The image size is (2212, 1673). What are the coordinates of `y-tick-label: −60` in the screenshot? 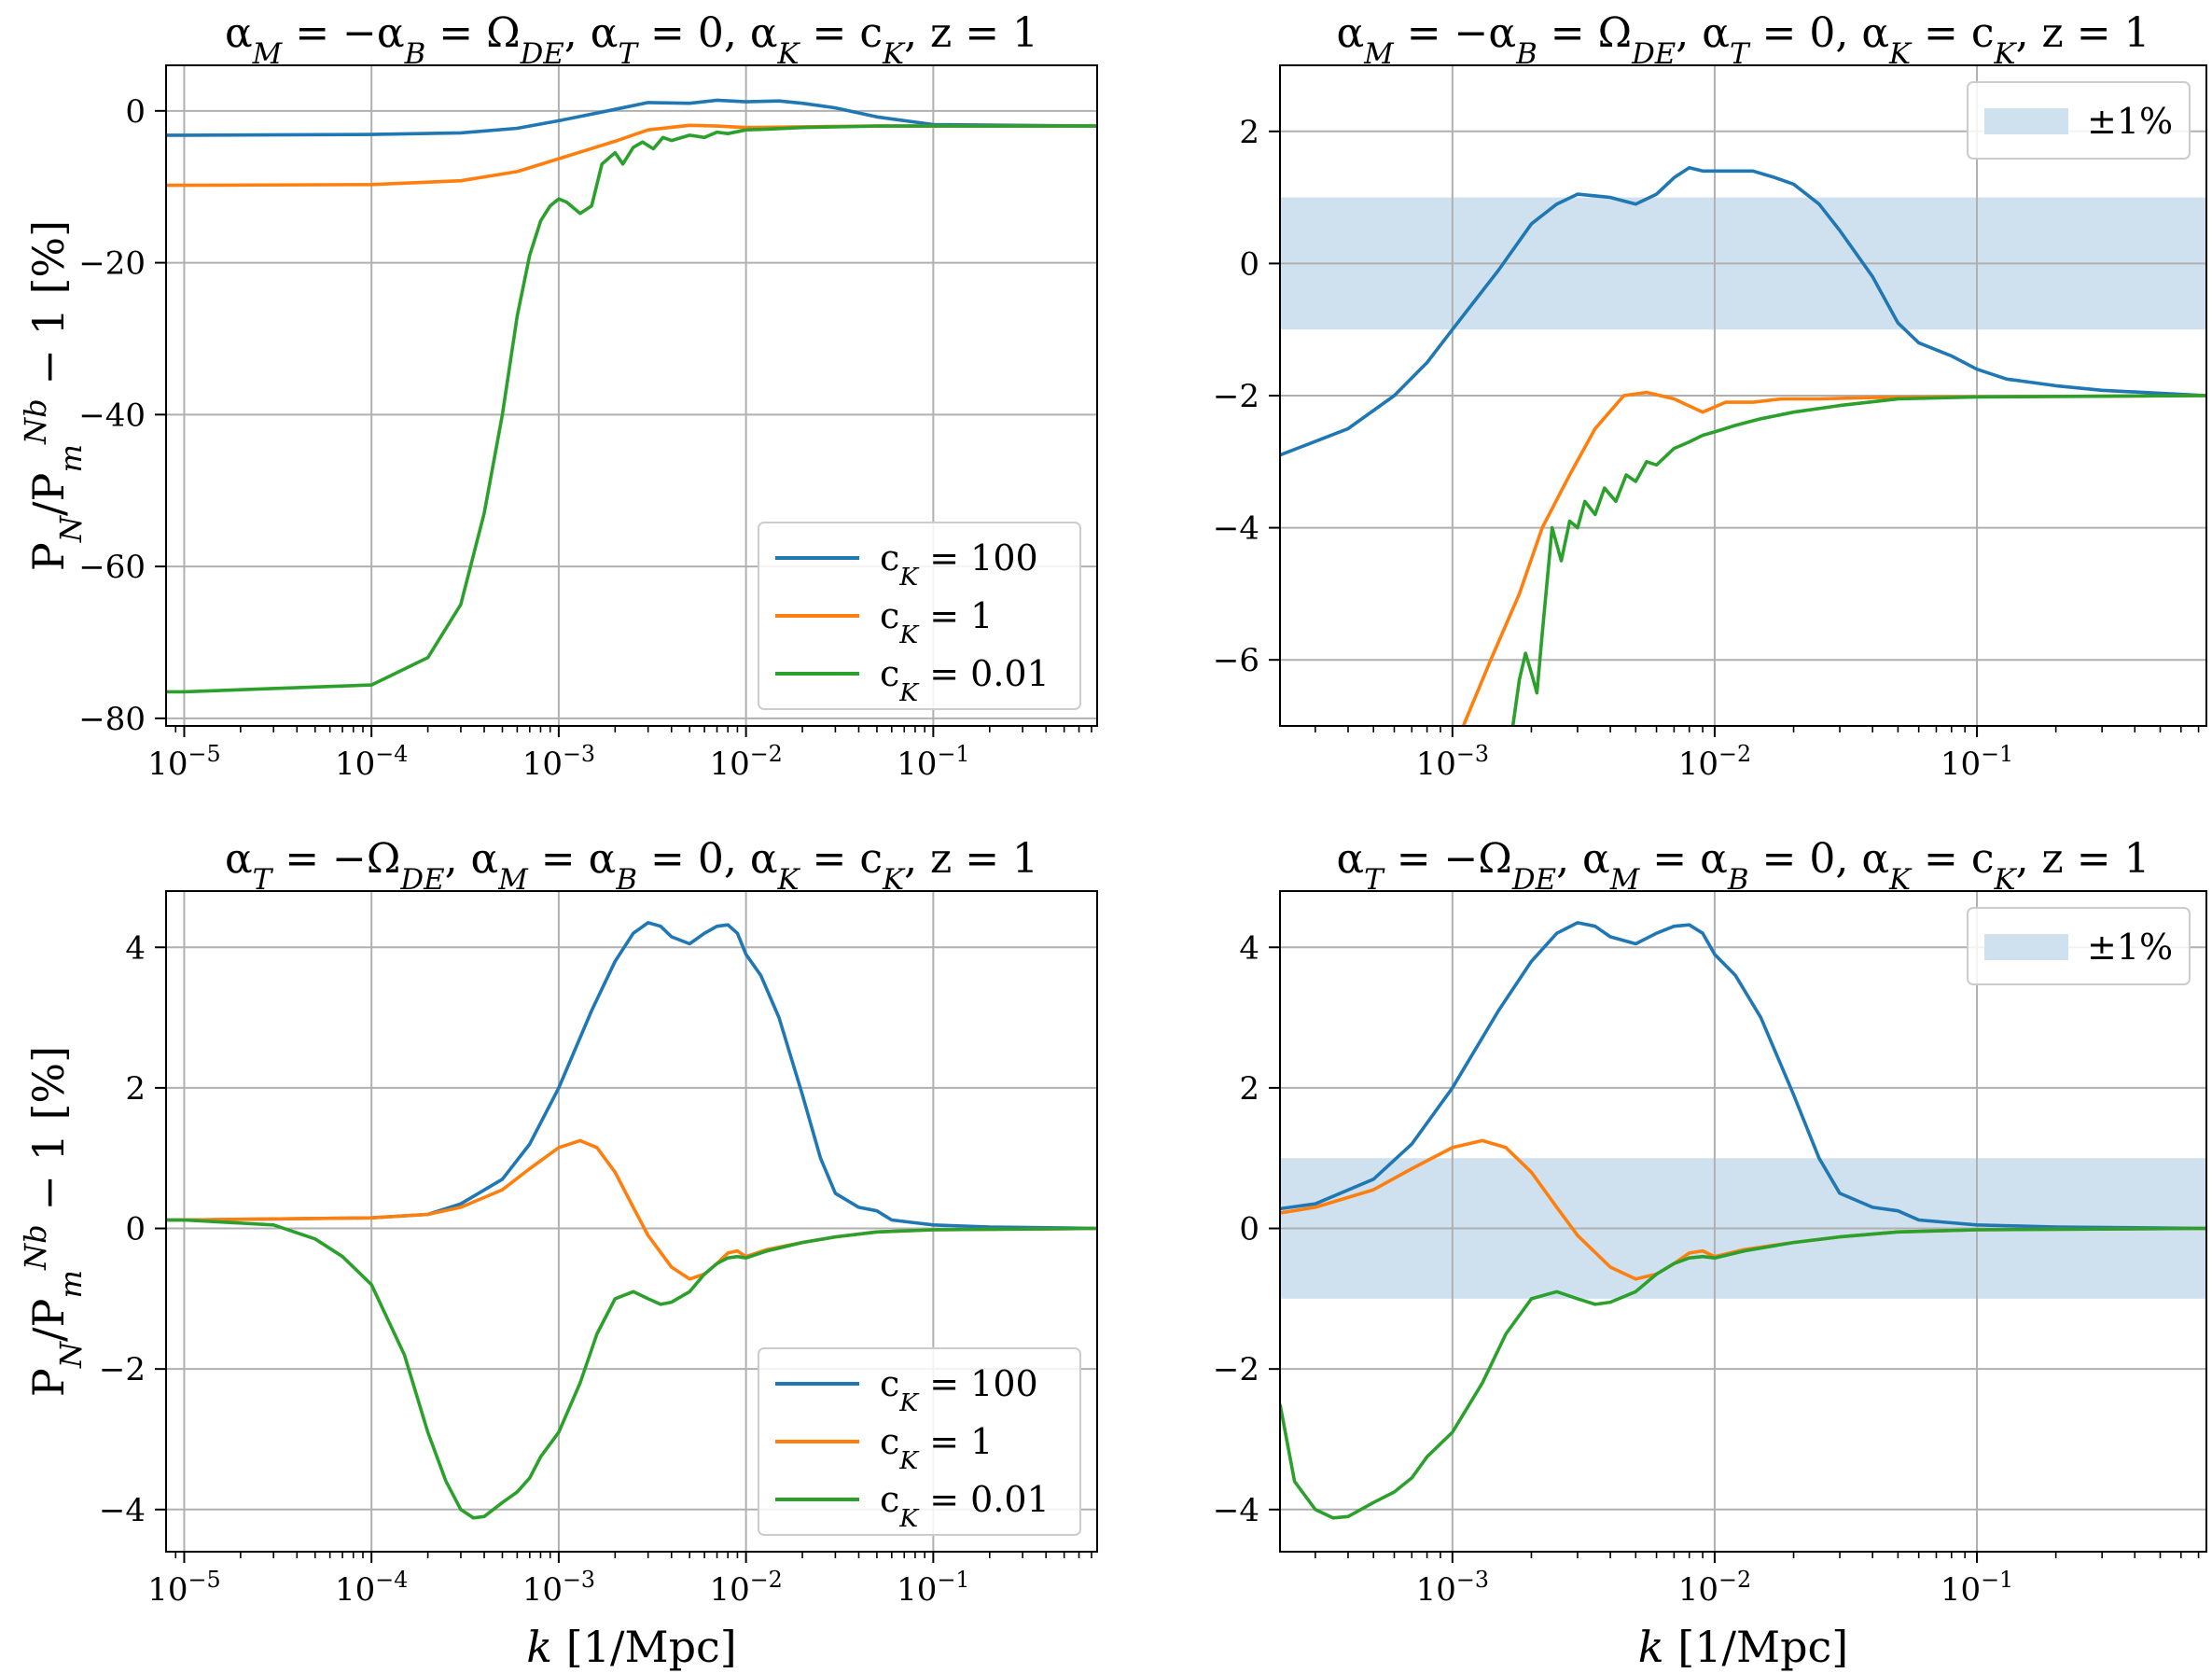 It's located at (112, 567).